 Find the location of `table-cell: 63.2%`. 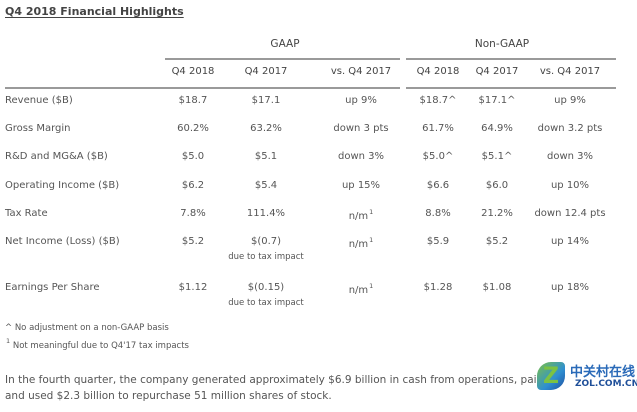

table-cell: 63.2% is located at coordinates (266, 128).